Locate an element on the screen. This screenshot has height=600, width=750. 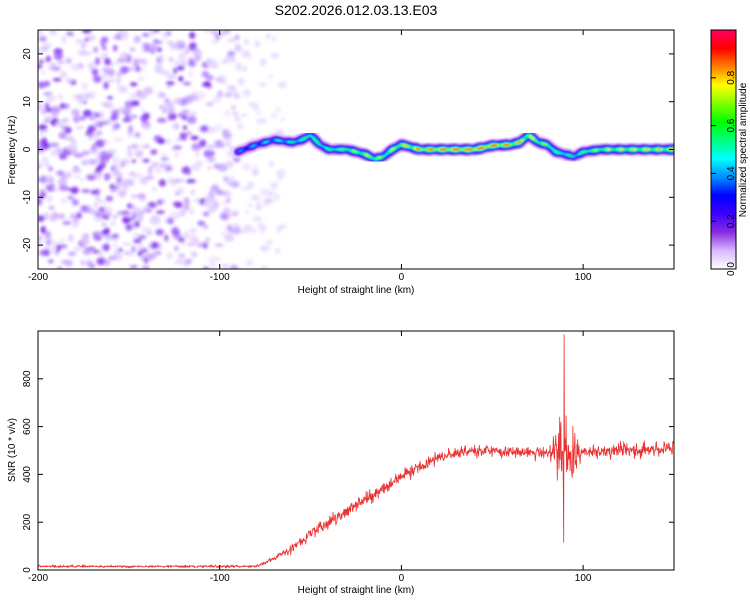
x-tick-label: -200 is located at coordinates (38, 578).